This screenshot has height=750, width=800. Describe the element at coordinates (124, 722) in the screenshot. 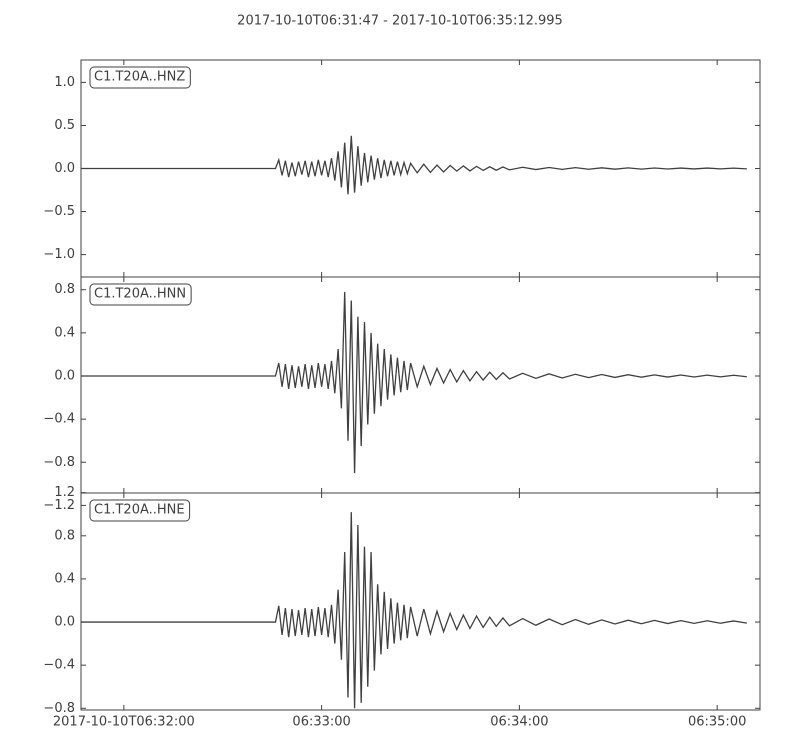

I see `x-tick-label: 2017-10-10T06:32:00` at that location.